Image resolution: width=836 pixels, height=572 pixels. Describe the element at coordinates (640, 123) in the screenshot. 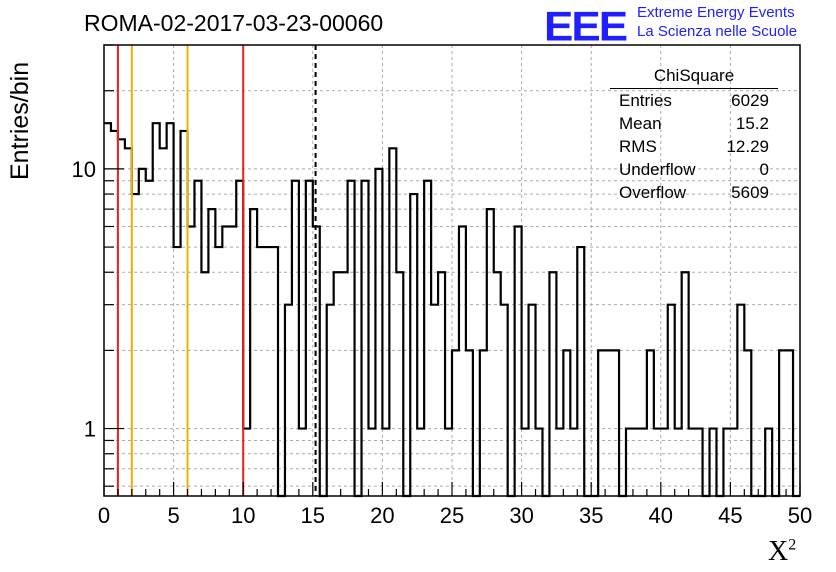

I see `stats-label: Mean` at that location.